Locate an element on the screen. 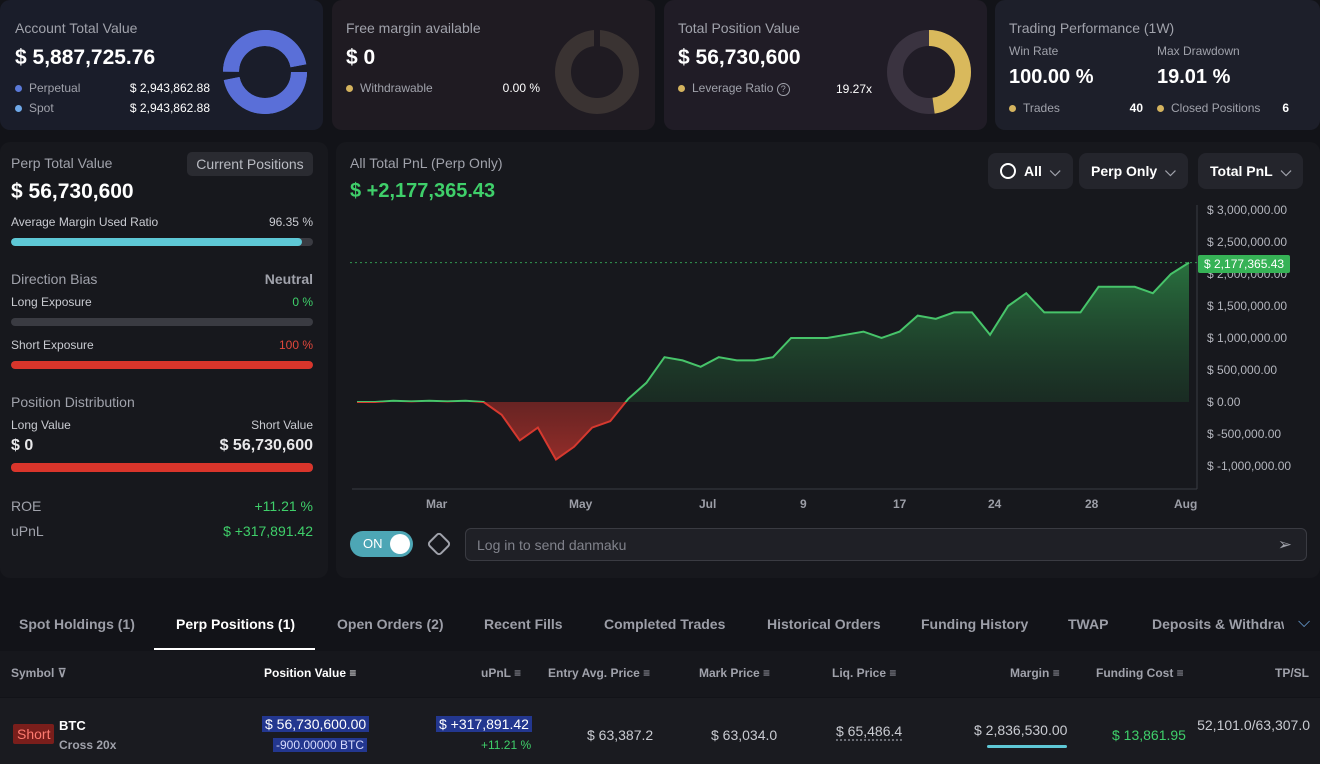 The width and height of the screenshot is (1320, 764). win-rate-value: 100.00 % is located at coordinates (1051, 77).